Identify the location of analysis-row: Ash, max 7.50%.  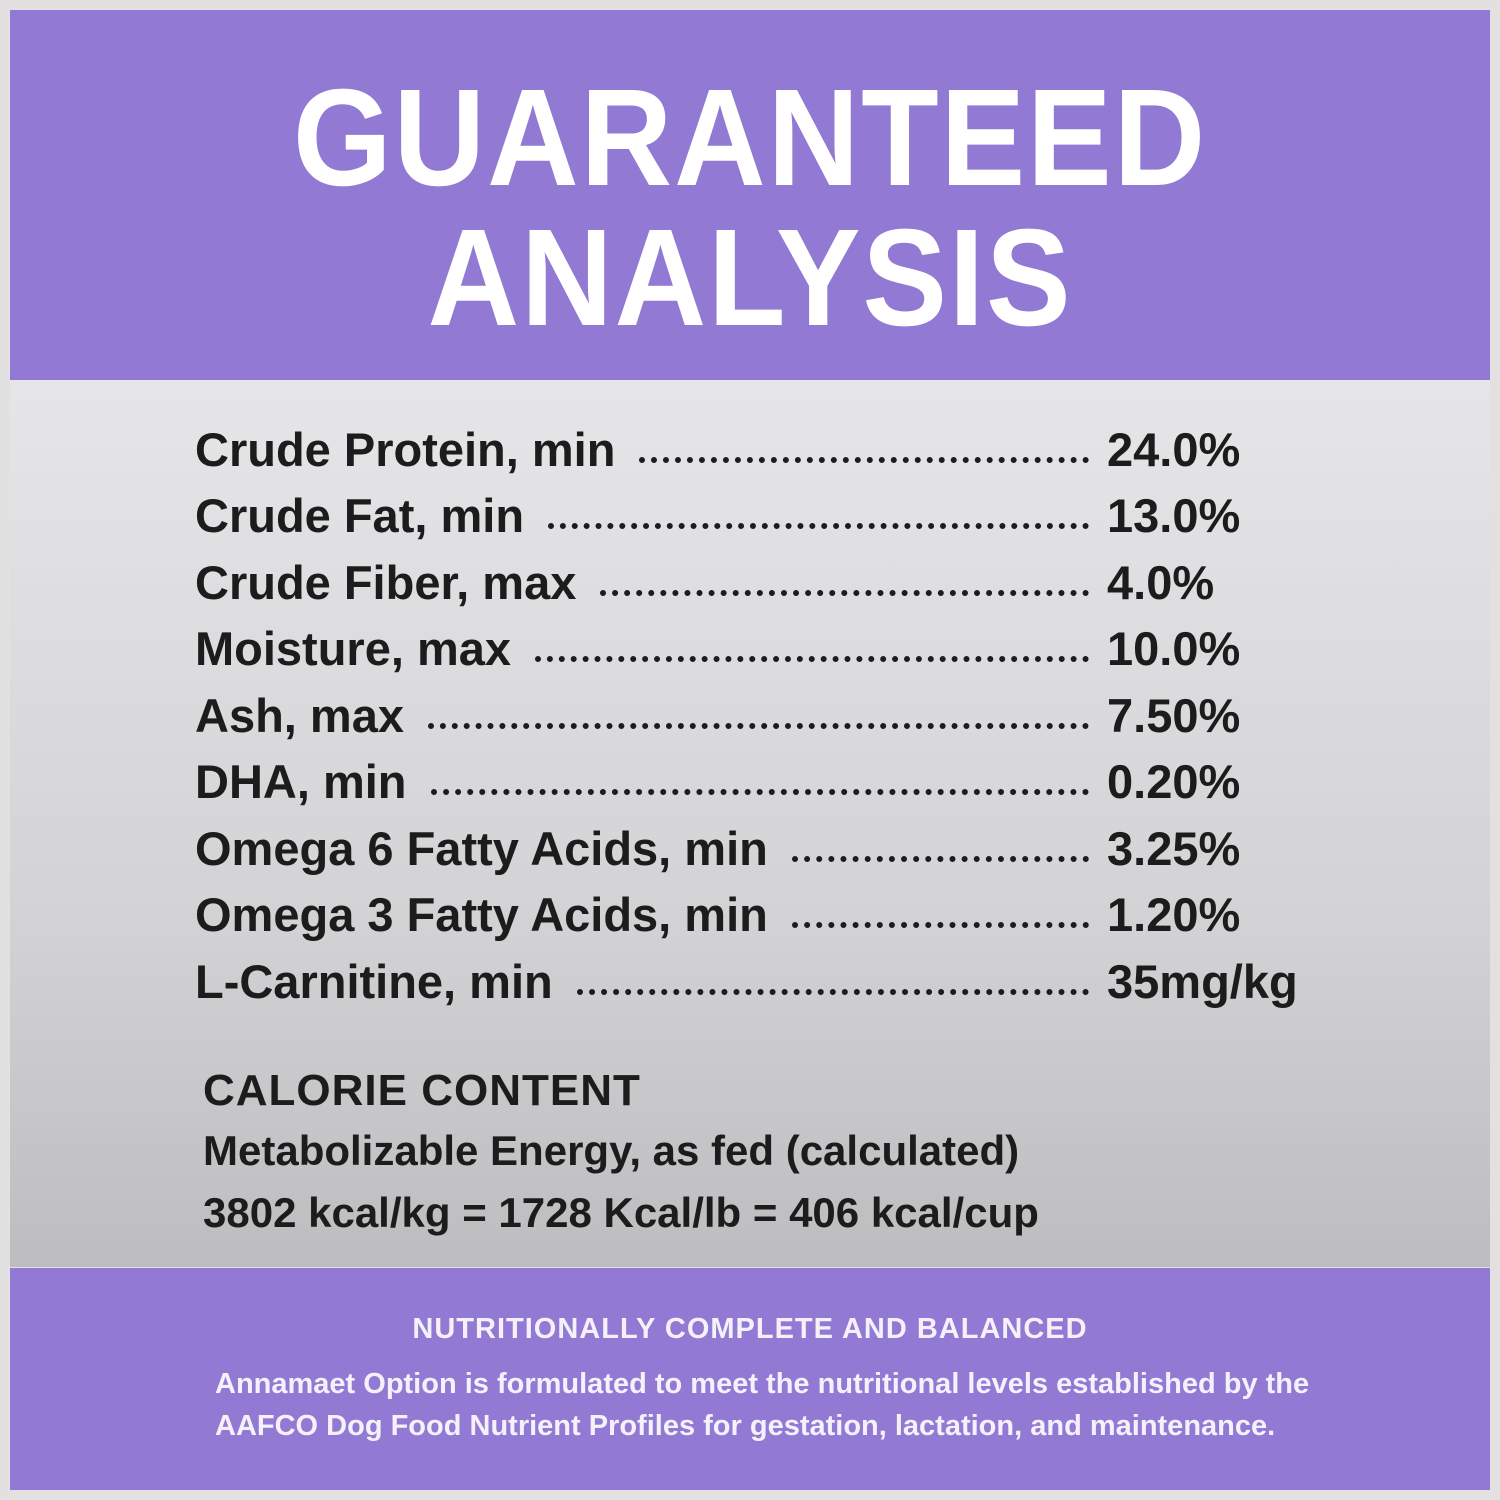
(755, 709).